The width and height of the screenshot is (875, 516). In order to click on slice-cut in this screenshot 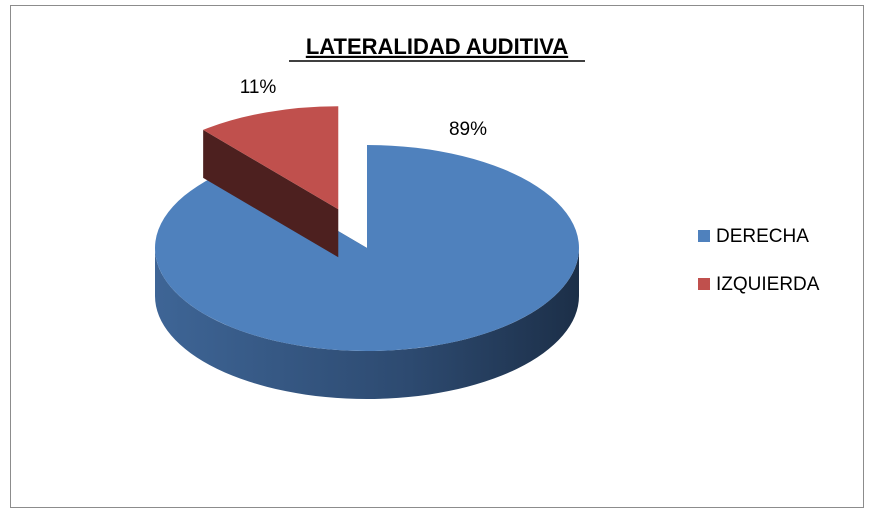, I will do `click(271, 193)`.